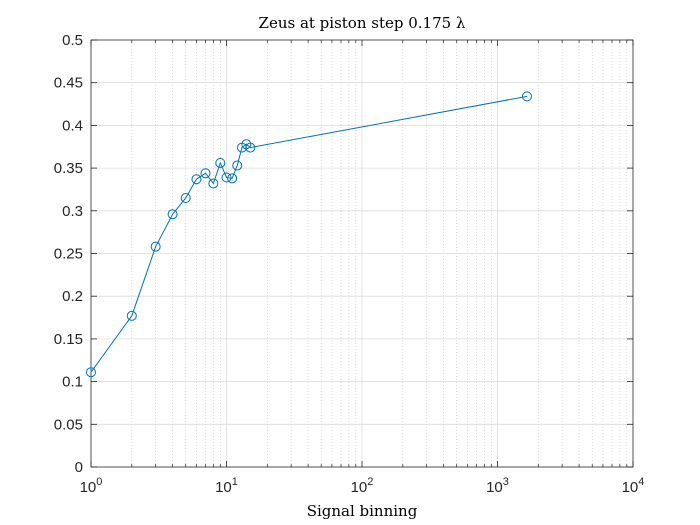  I want to click on y-tick-label: 0.35, so click(68, 168).